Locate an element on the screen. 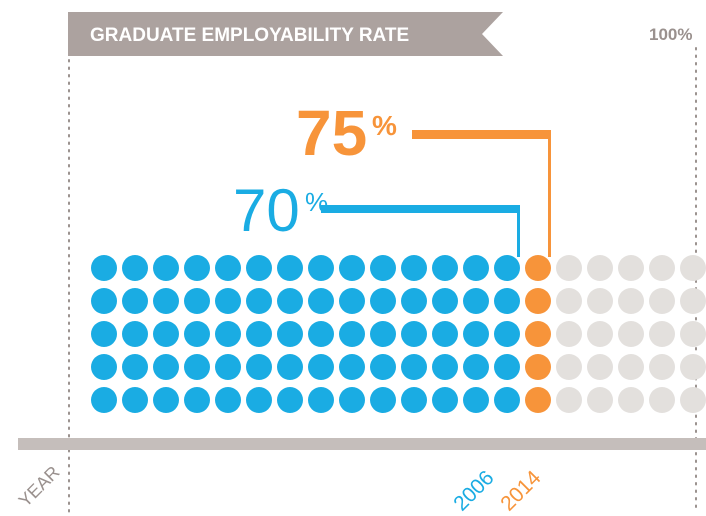 This screenshot has height=516, width=706. year-axis-label: YEAR is located at coordinates (39, 486).